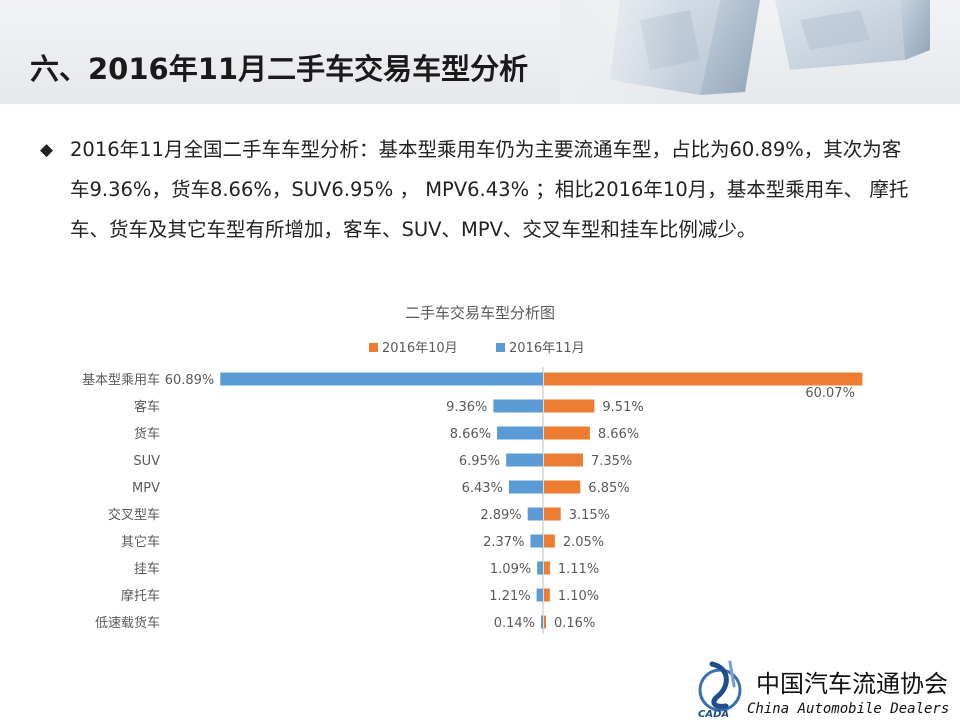  Describe the element at coordinates (479, 461) in the screenshot. I see `data-label-nov: 6.95%` at that location.